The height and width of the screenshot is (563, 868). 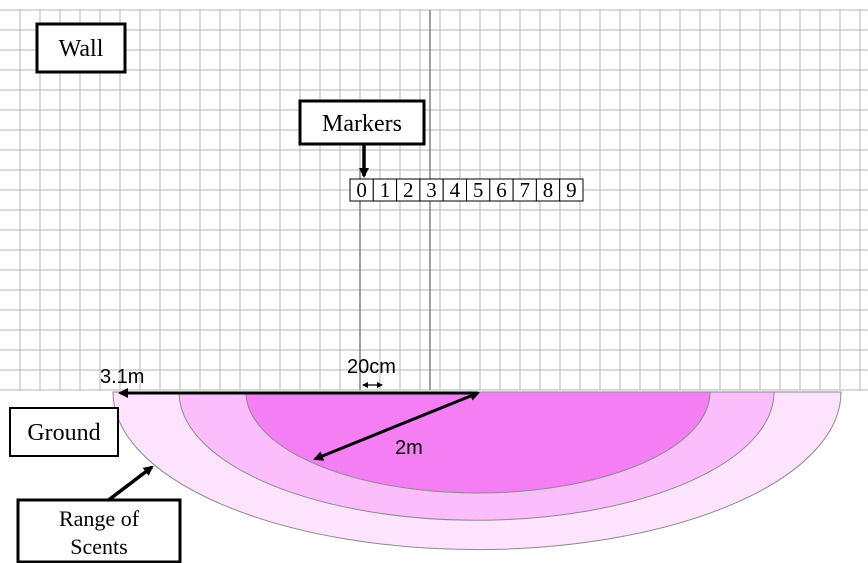 I want to click on range-label-line2: Scents, so click(x=98, y=546).